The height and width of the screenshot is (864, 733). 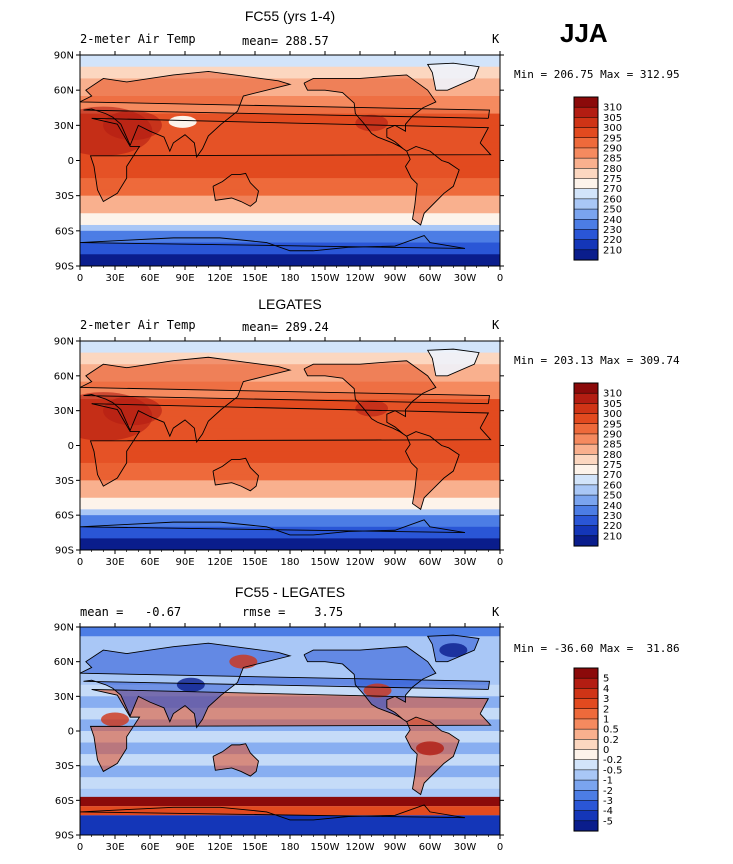 What do you see at coordinates (219, 562) in the screenshot?
I see `lon-label: 120E` at bounding box center [219, 562].